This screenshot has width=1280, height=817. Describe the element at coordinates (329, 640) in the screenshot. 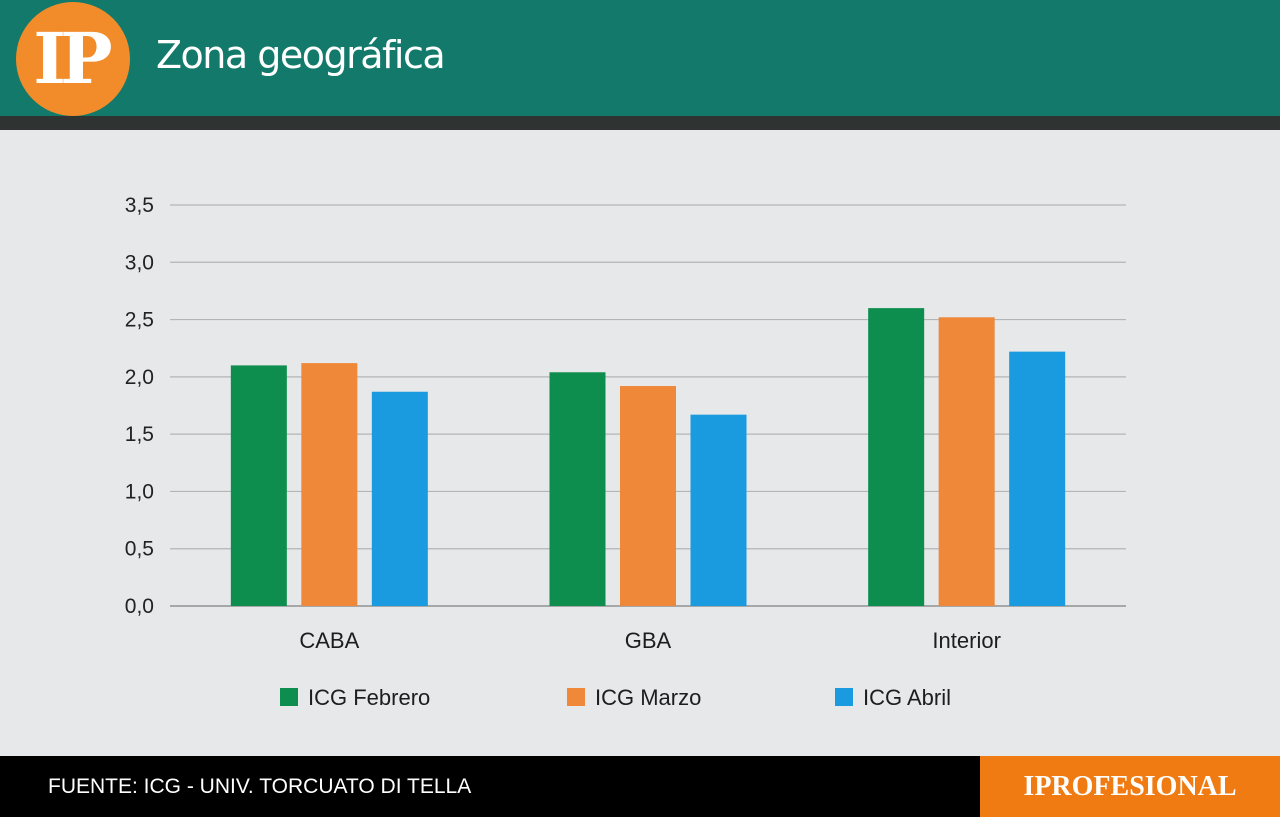

I see `x-category-label: CABA` at that location.